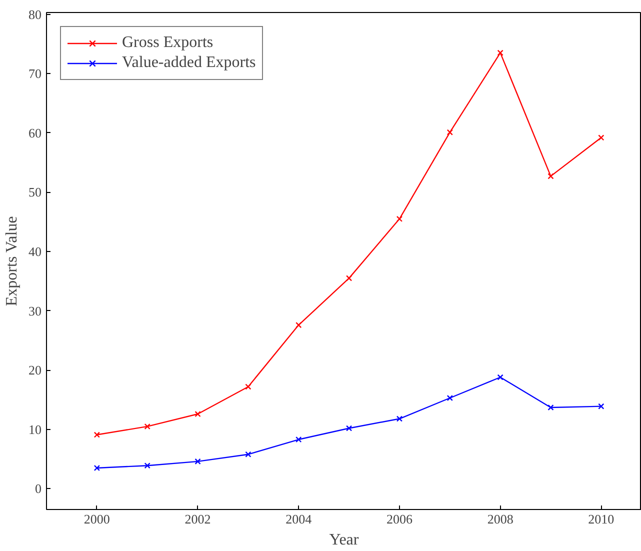 Image resolution: width=641 pixels, height=551 pixels. What do you see at coordinates (35, 192) in the screenshot?
I see `y-tick-label: 50` at bounding box center [35, 192].